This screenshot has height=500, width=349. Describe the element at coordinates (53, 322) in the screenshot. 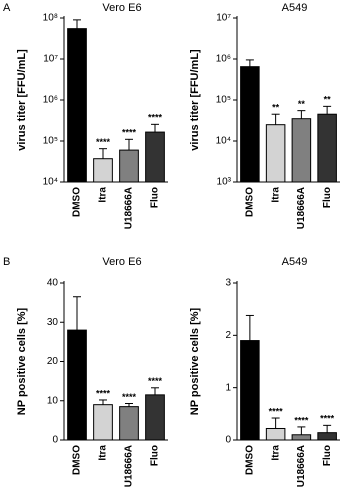

I see `y-tick-label: 30` at that location.